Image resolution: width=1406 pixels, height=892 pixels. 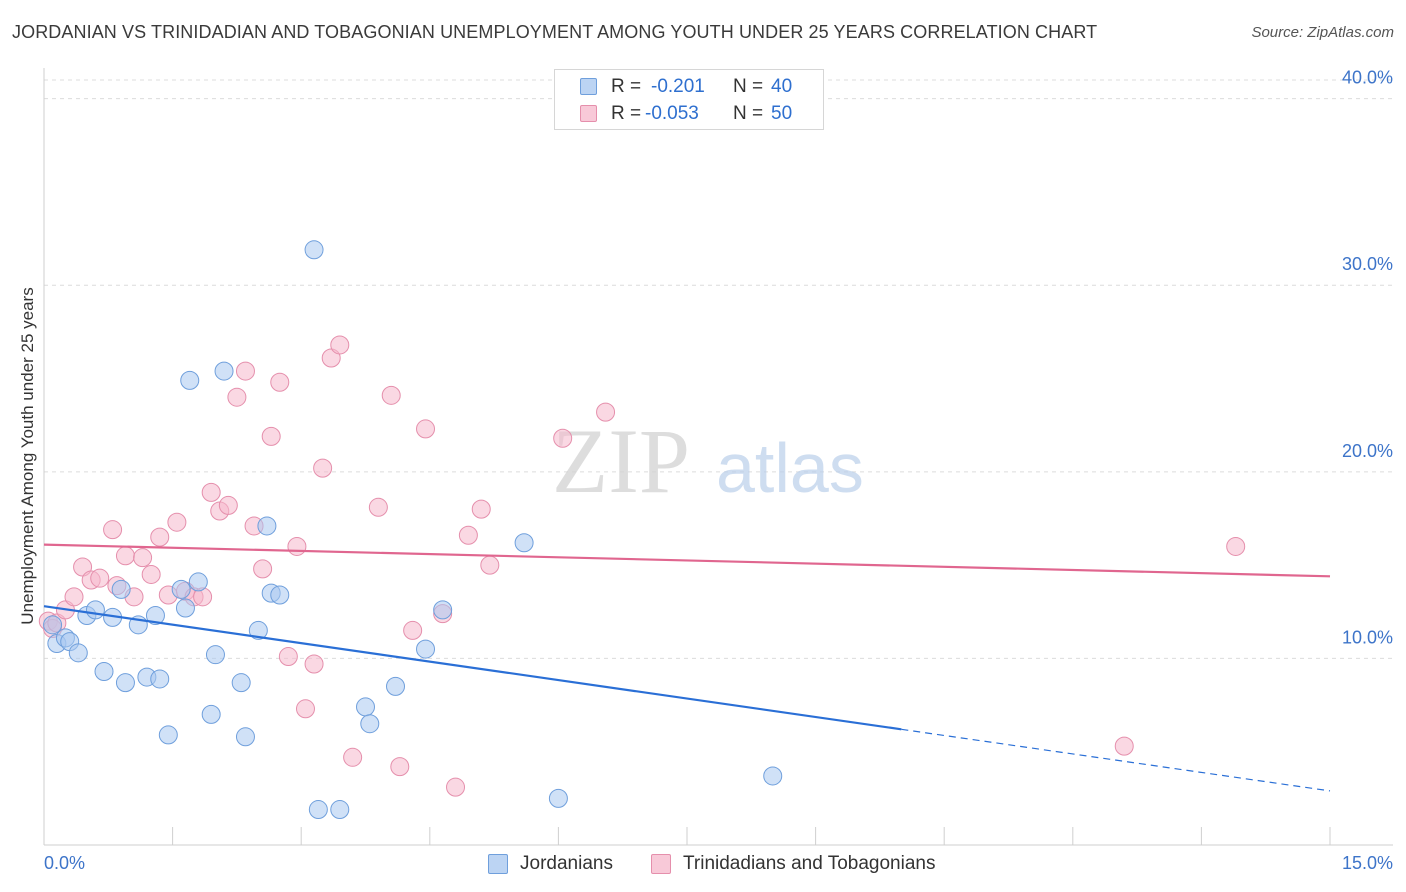 What do you see at coordinates (809, 863) in the screenshot?
I see `legend-label: Trinidadians and Tobagonians` at bounding box center [809, 863].